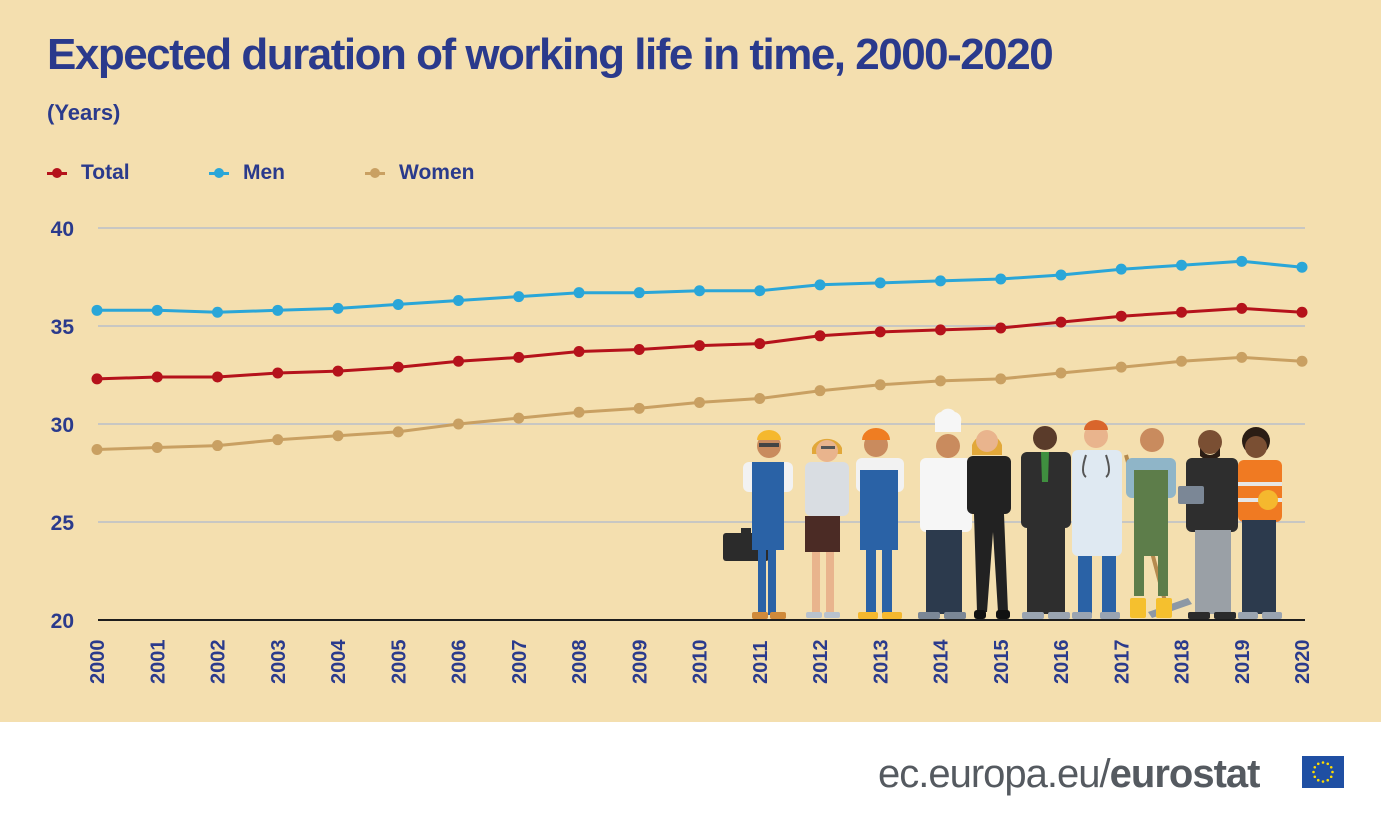 This screenshot has height=823, width=1381. What do you see at coordinates (339, 661) in the screenshot?
I see `x-tick-label: 2004` at bounding box center [339, 661].